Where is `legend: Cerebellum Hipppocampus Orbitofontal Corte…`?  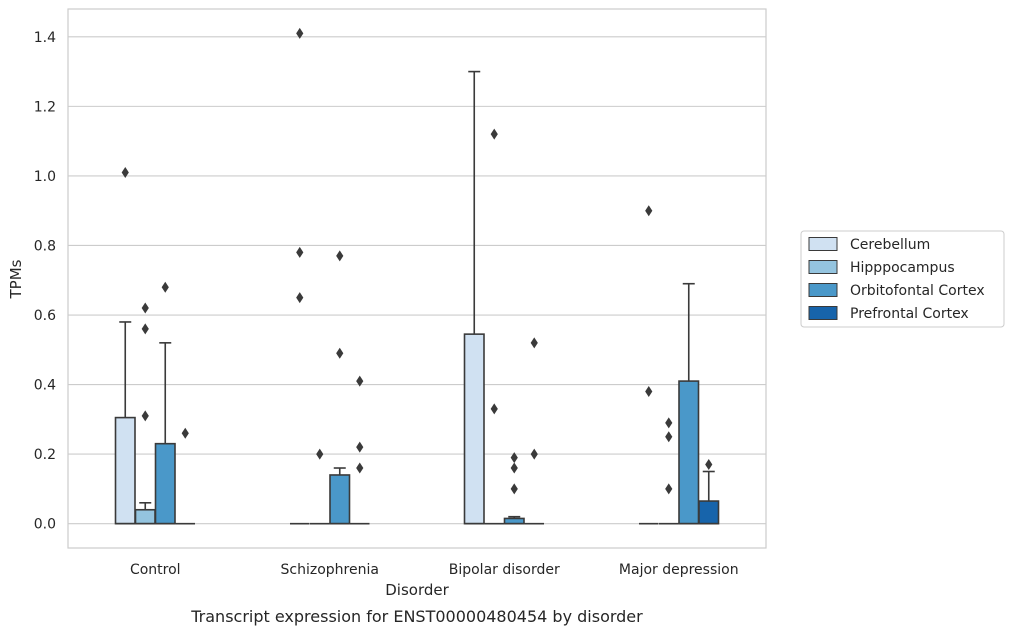 legend: Cerebellum Hipppocampus Orbitofontal Corte… is located at coordinates (902, 279).